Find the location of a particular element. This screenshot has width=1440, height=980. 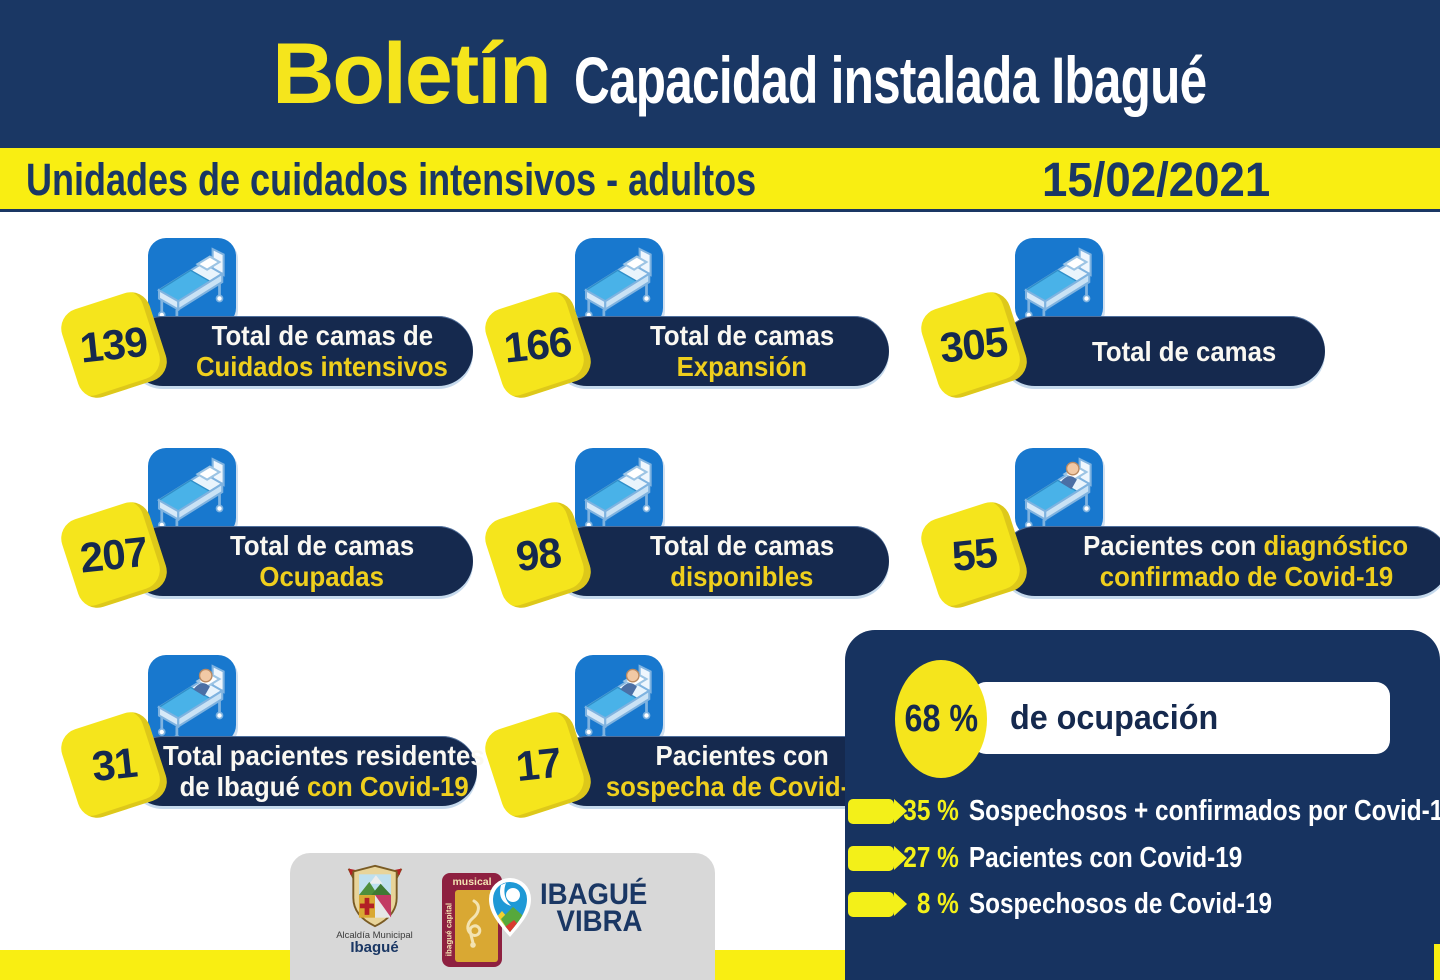

page-title-wrap: Capacidad instalada Ibagué is located at coordinates (930, 80).